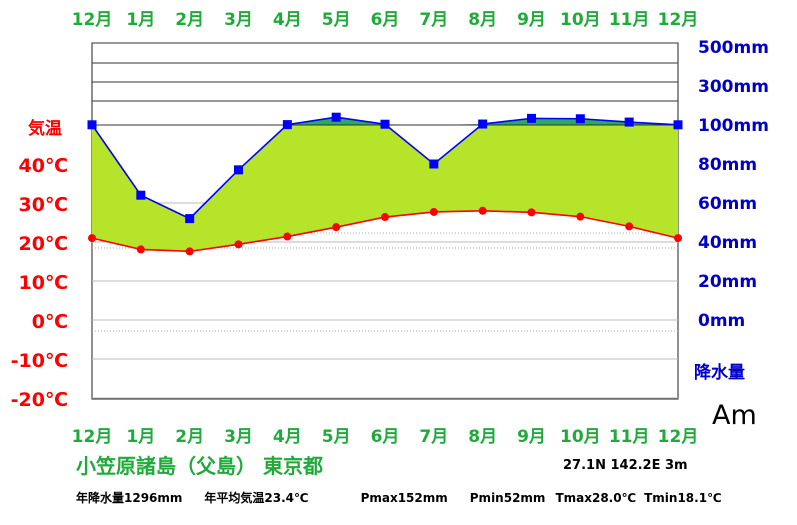 Image resolution: width=797 pixels, height=525 pixels. I want to click on precip-tick-label: 0mm, so click(721, 321).